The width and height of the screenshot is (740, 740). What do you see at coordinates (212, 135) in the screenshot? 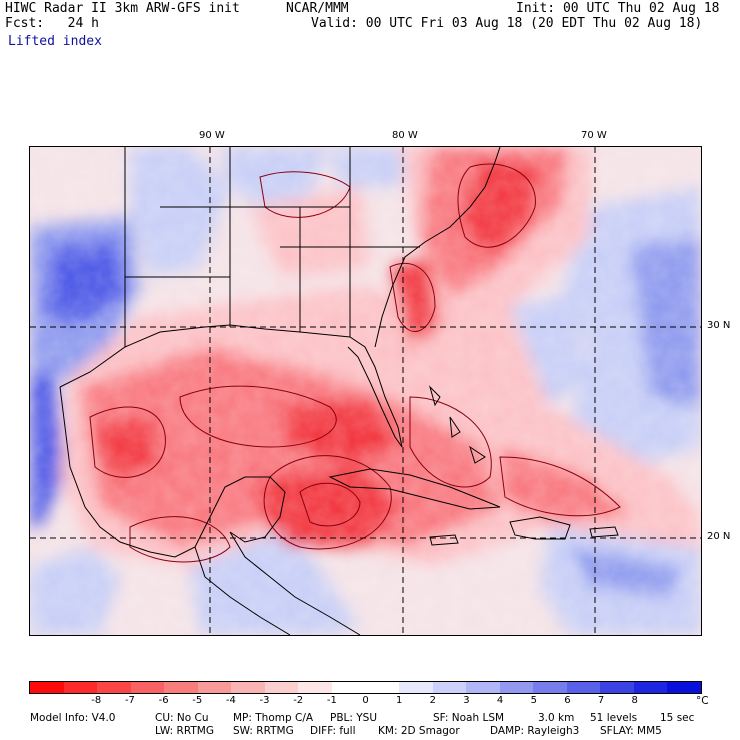
I see `lon-label-90w: 90 W` at bounding box center [212, 135].